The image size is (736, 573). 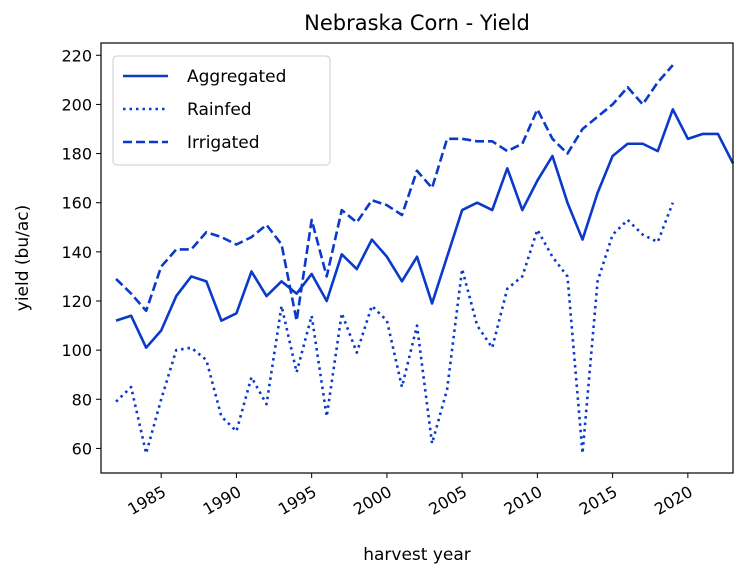 I want to click on x-tick-label: 2000, so click(x=372, y=500).